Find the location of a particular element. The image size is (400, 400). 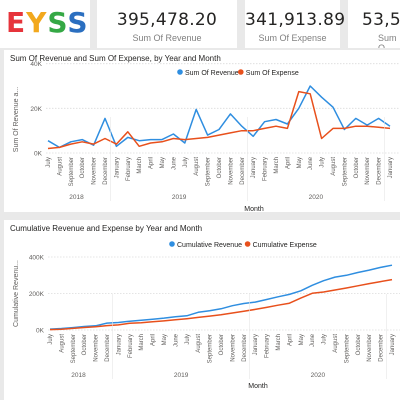

legend-label: Sum Of Expense is located at coordinates (272, 73).